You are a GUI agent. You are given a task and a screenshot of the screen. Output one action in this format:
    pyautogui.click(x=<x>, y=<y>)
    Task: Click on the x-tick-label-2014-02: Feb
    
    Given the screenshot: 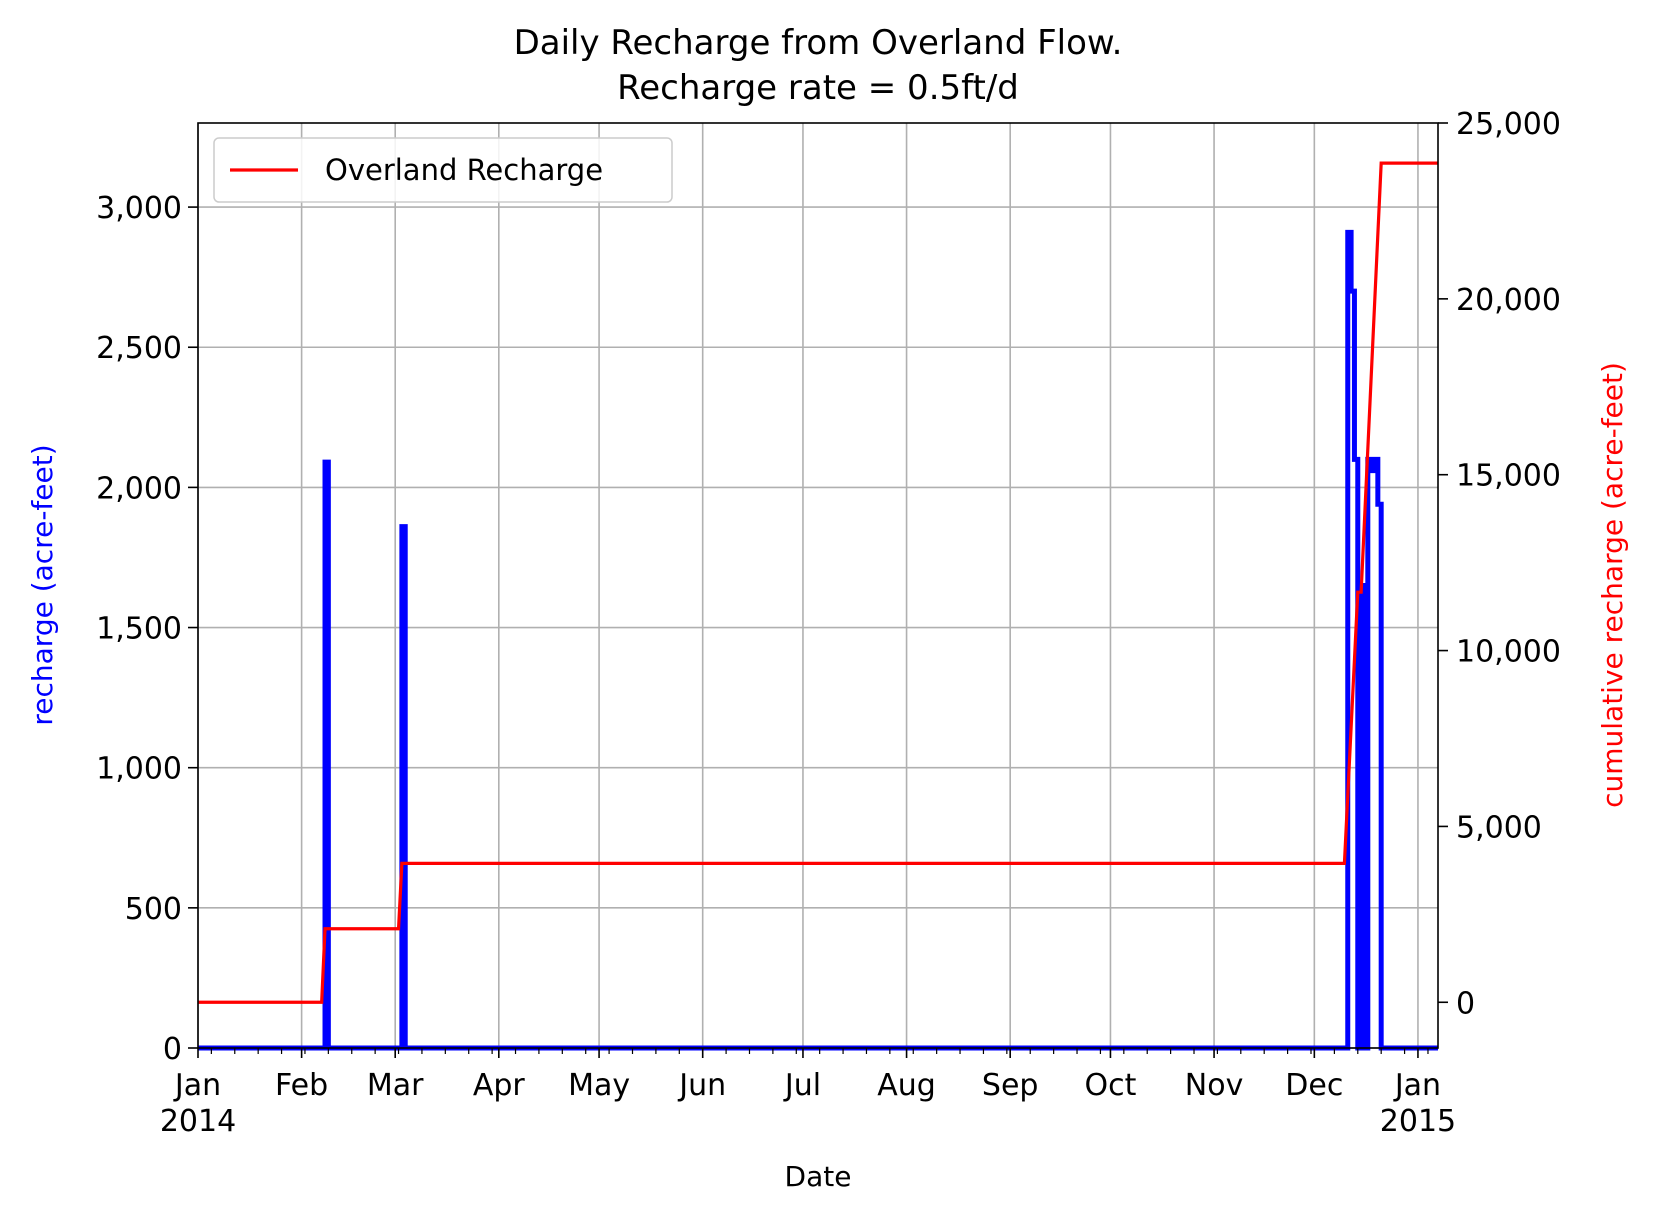 What is the action you would take?
    pyautogui.click(x=301, y=1085)
    